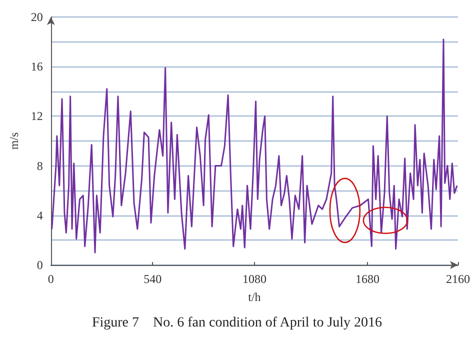  Describe the element at coordinates (36, 17) in the screenshot. I see `y-tick-label: 20` at that location.